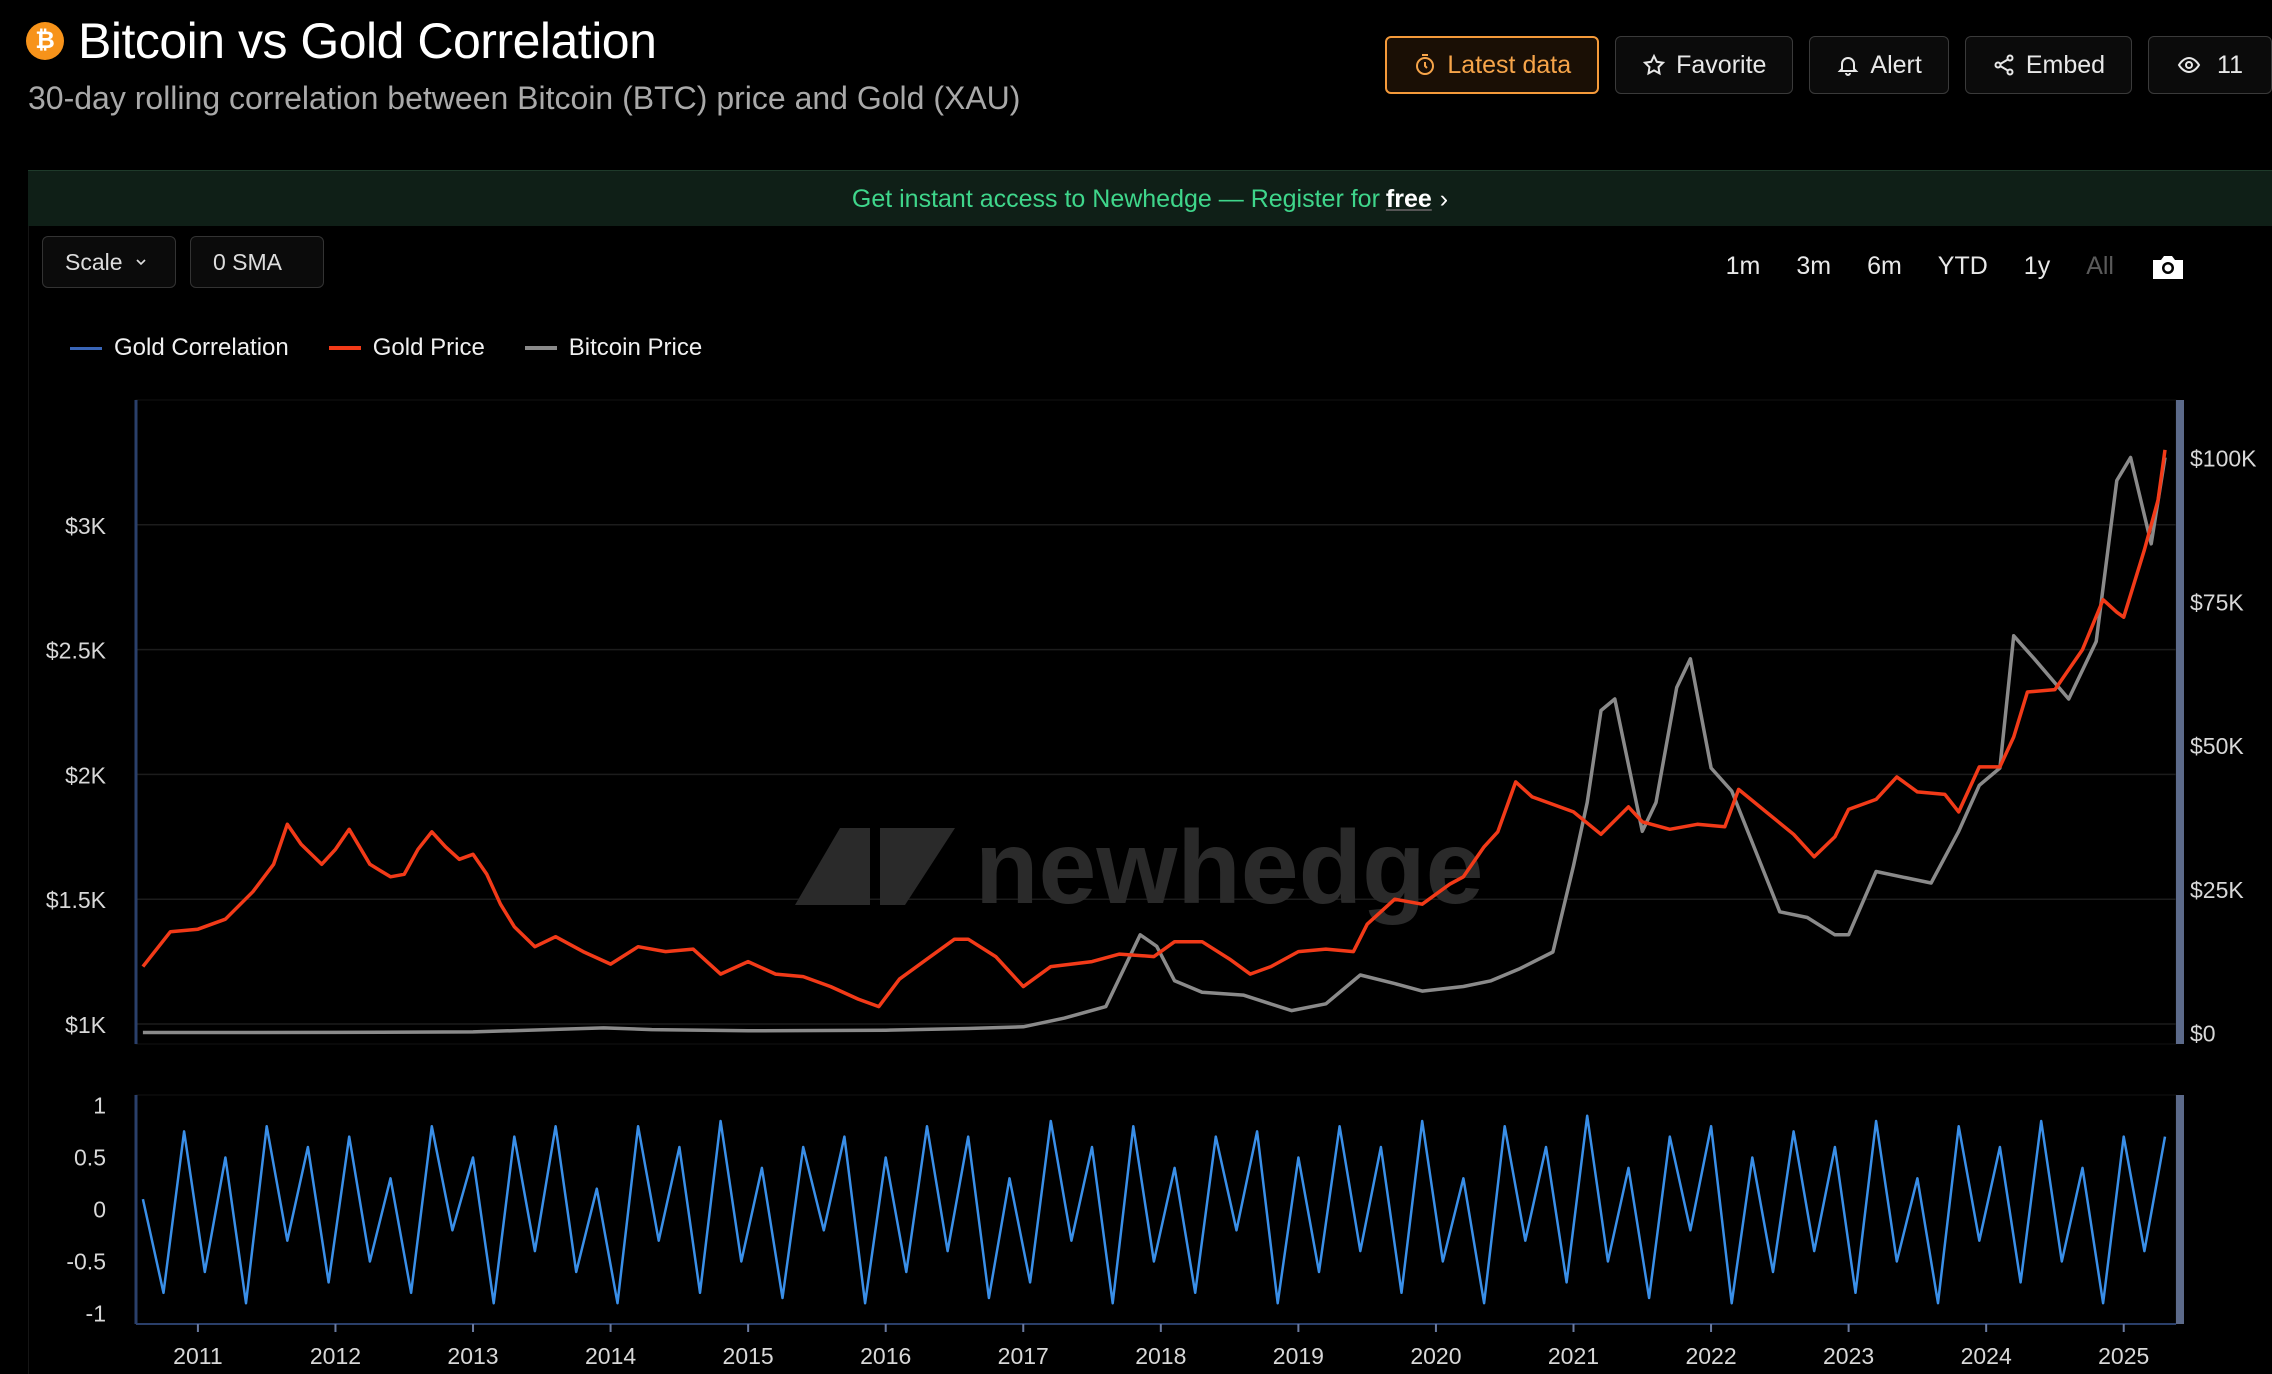 This screenshot has height=1374, width=2272. Describe the element at coordinates (2210, 65) in the screenshot. I see `views-counter: 11` at that location.